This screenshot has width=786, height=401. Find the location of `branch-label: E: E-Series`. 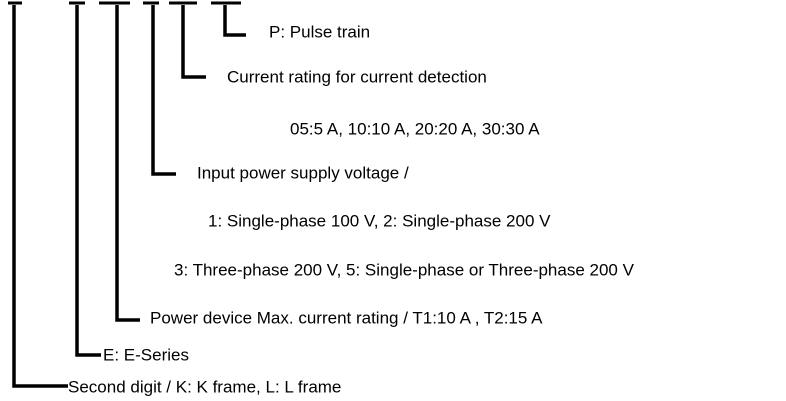

branch-label: E: E-Series is located at coordinates (146, 354).